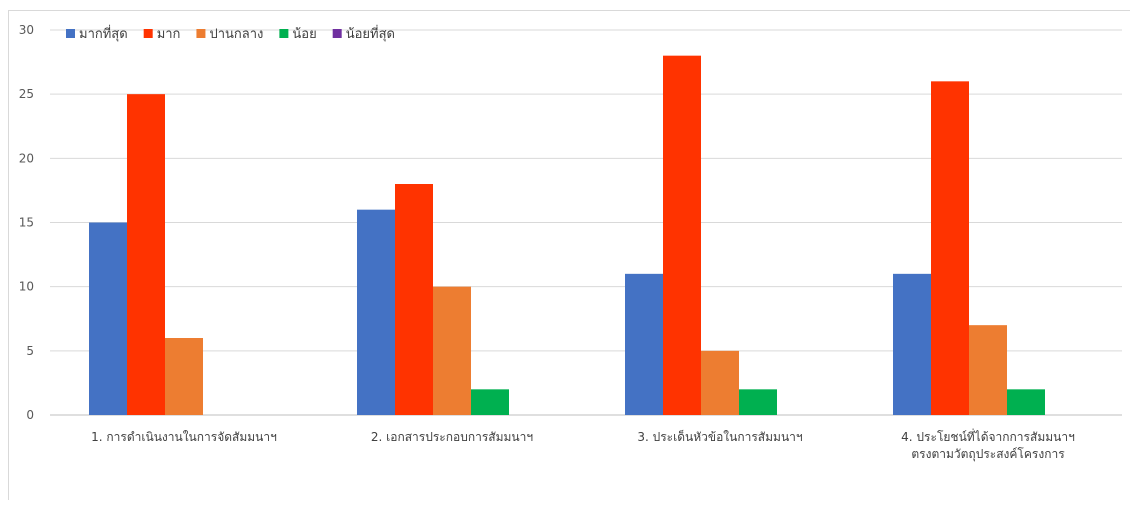 This screenshot has width=1139, height=506. What do you see at coordinates (184, 437) in the screenshot?
I see `x-category-label: 1. การดำเนินงานในการจัดสัมมนาฯ` at bounding box center [184, 437].